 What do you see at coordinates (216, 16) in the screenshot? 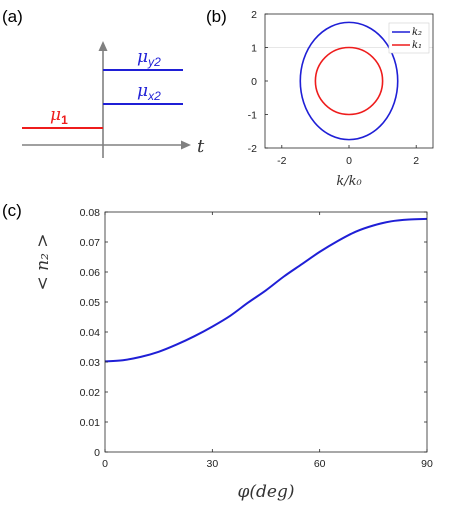
I see `panel-label-b: (b)` at bounding box center [216, 16].